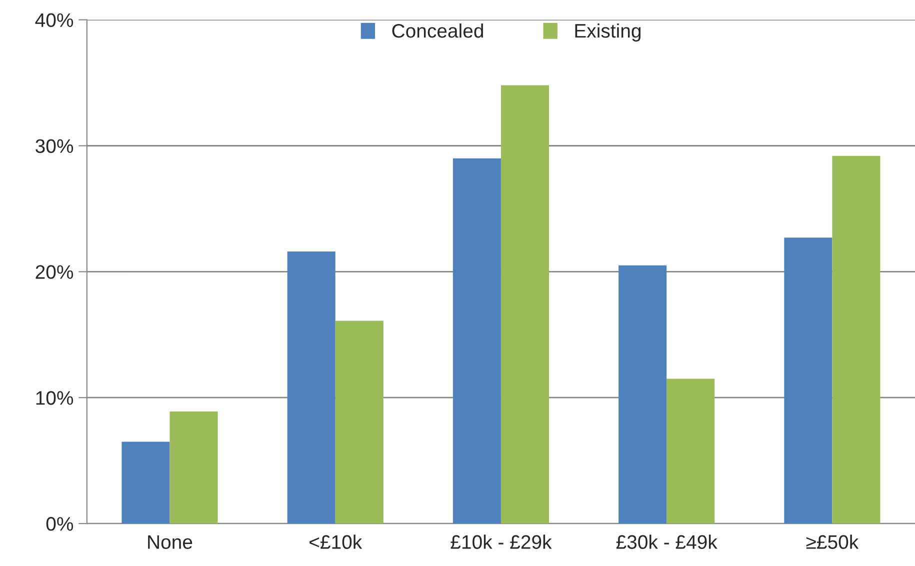 This screenshot has width=915, height=566. Describe the element at coordinates (54, 20) in the screenshot. I see `y-tick-label: 40%` at that location.